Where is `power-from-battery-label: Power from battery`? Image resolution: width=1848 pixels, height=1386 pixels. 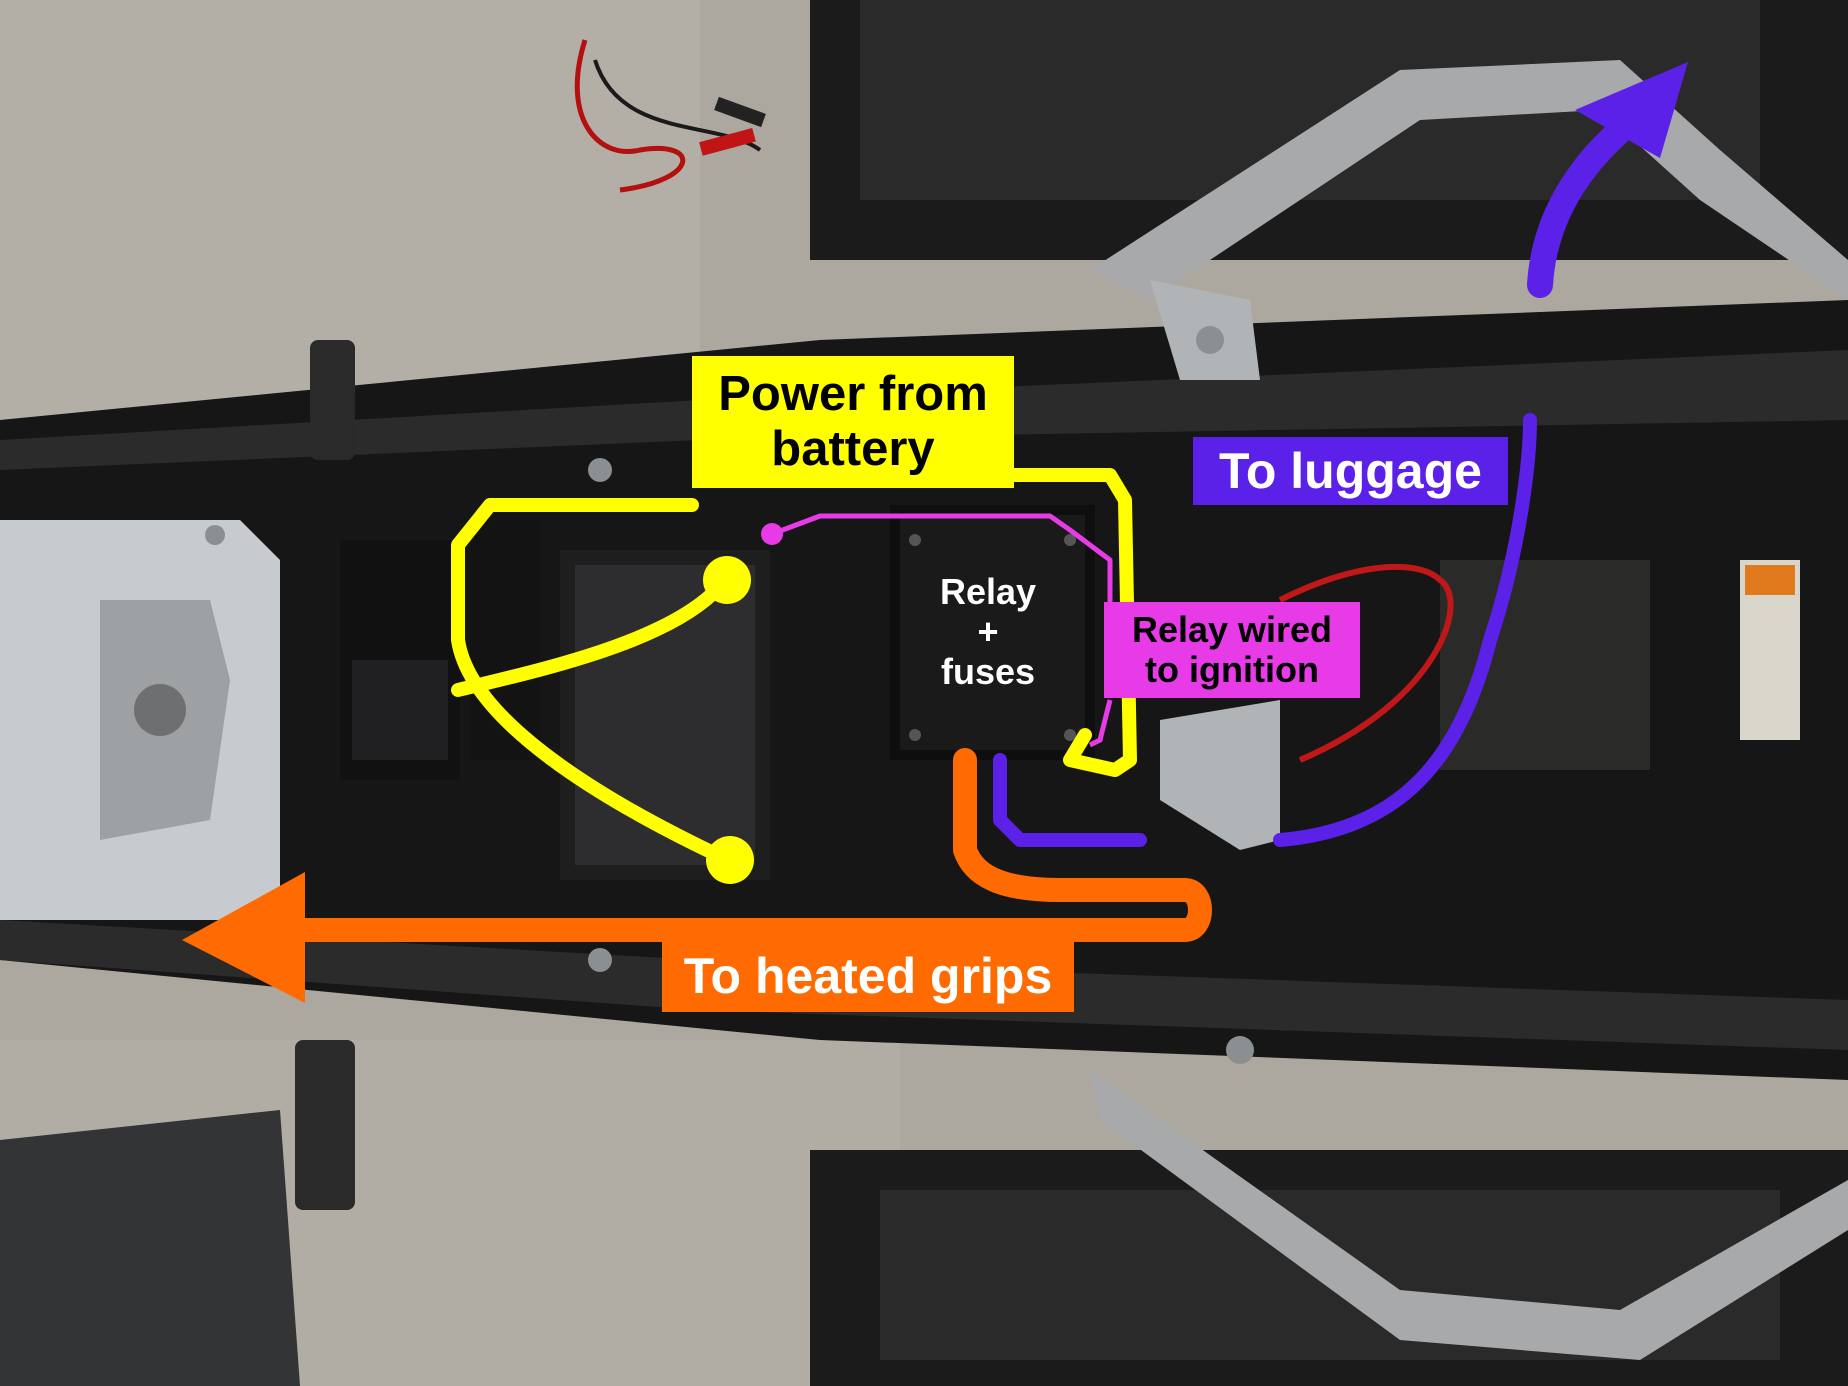
power-from-battery-label: Power from battery is located at coordinates (853, 422).